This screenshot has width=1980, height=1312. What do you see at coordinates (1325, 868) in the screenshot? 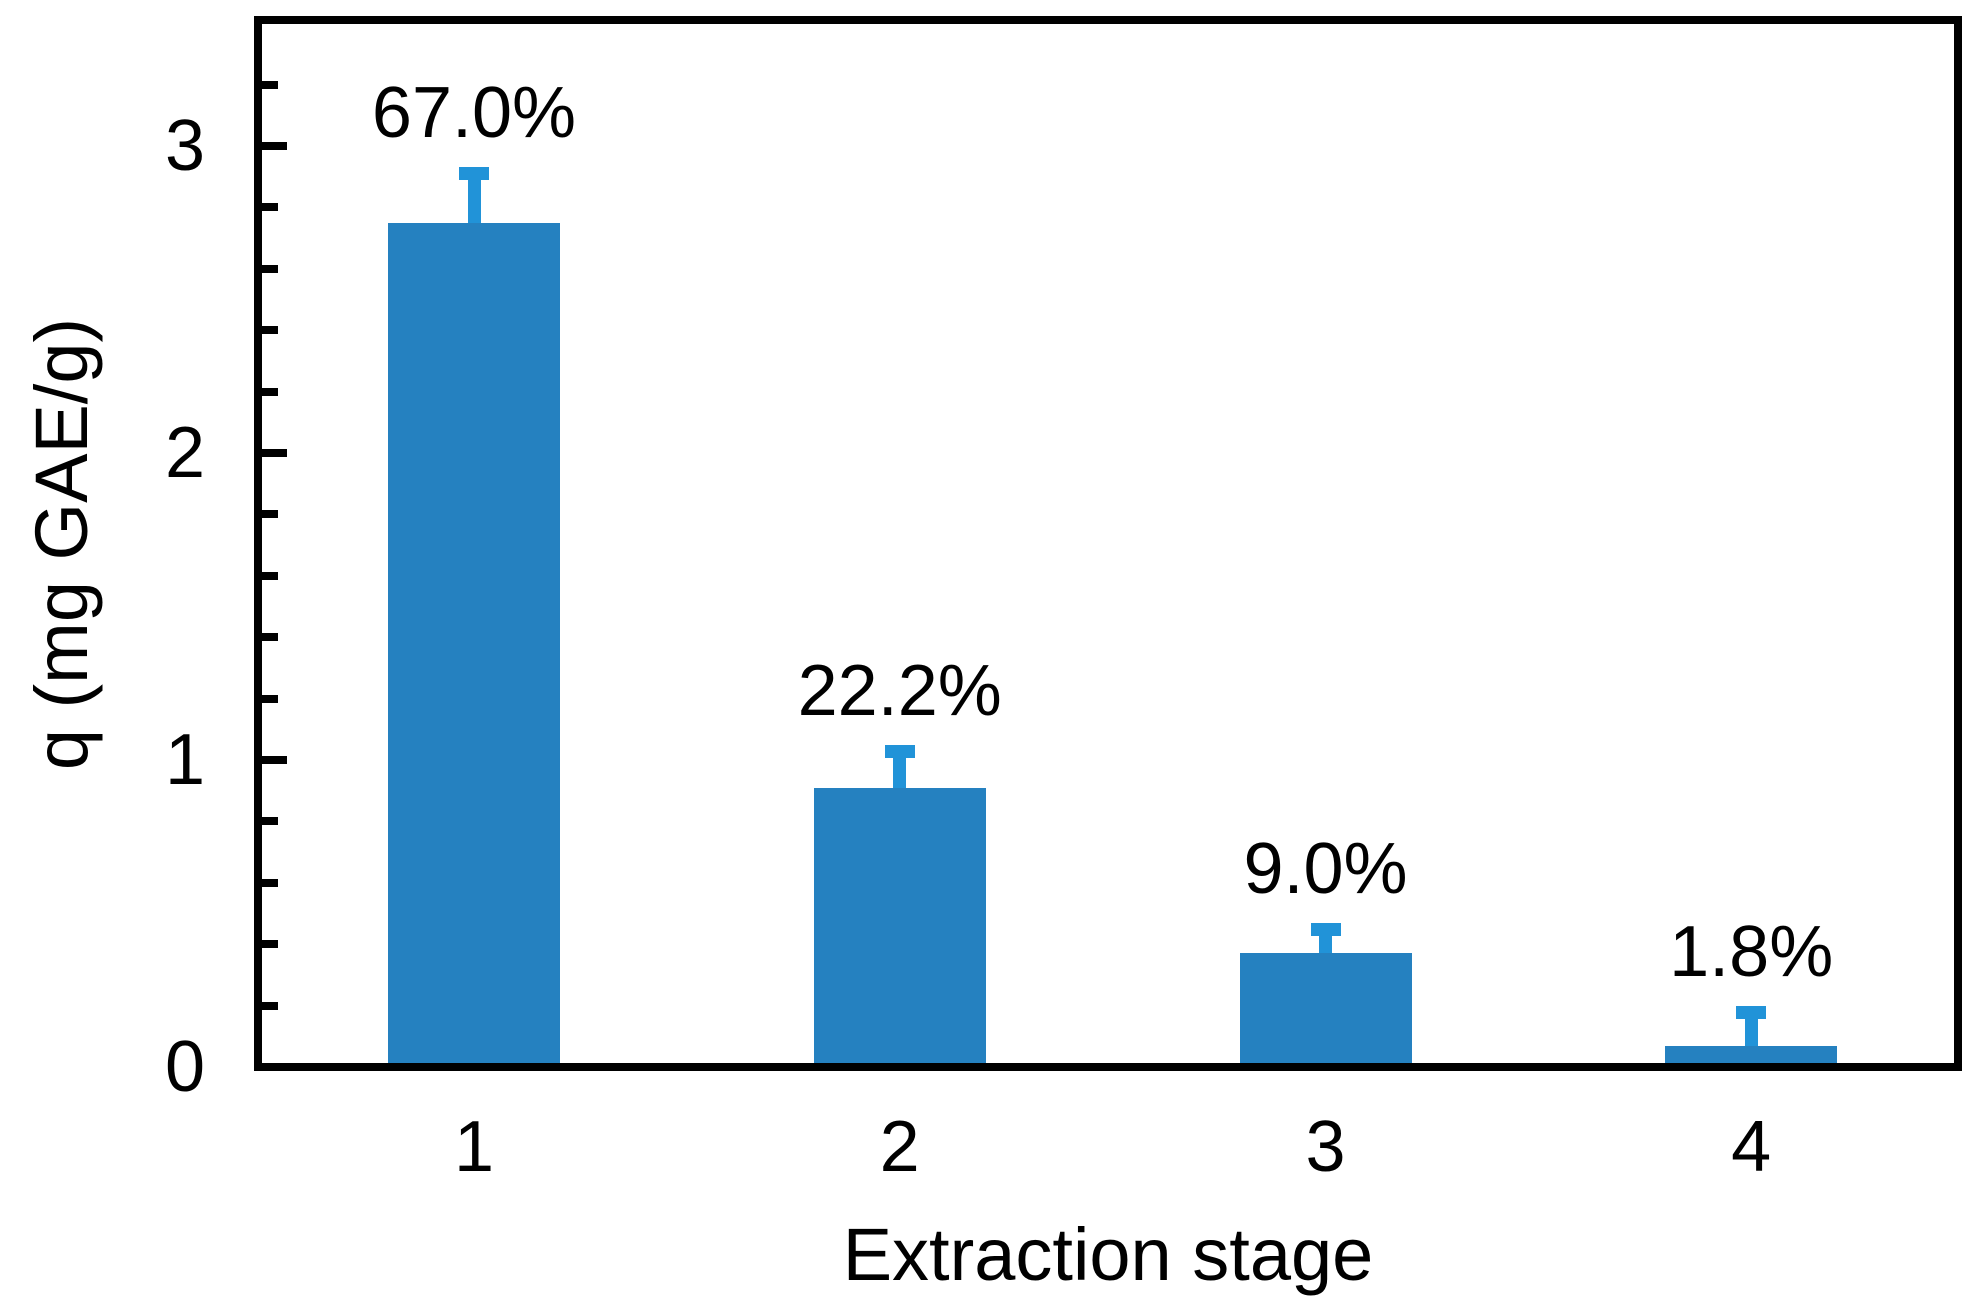
I see `bar-value-label: 9.0%` at bounding box center [1325, 868].